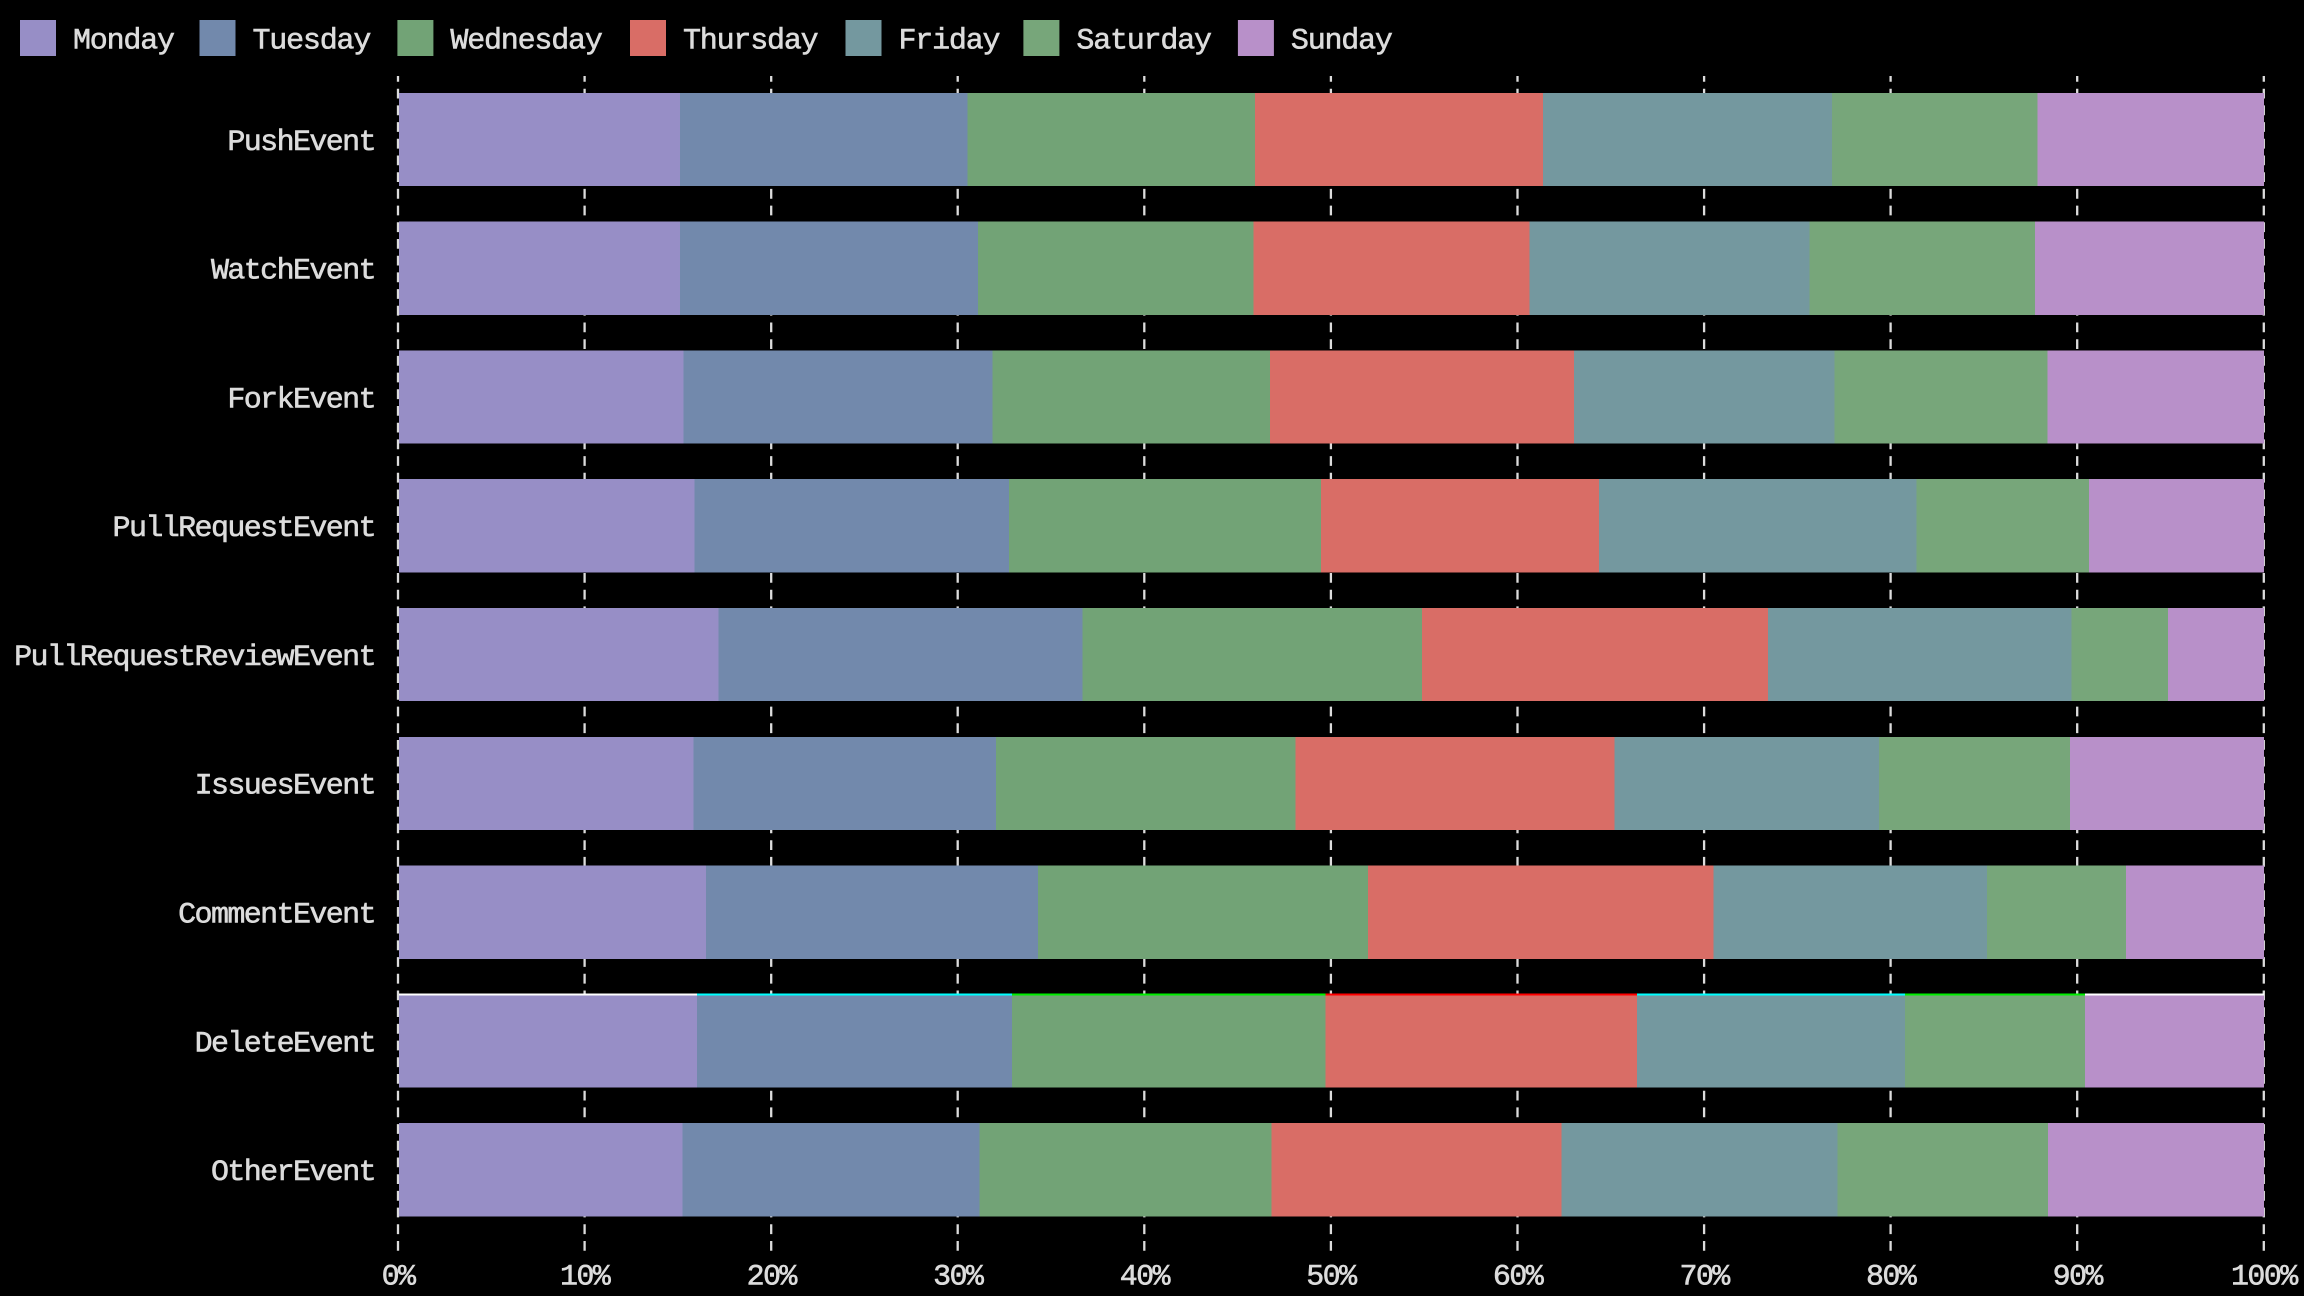 The height and width of the screenshot is (1296, 2304). What do you see at coordinates (1143, 41) in the screenshot?
I see `svg-text: Saturday` at bounding box center [1143, 41].